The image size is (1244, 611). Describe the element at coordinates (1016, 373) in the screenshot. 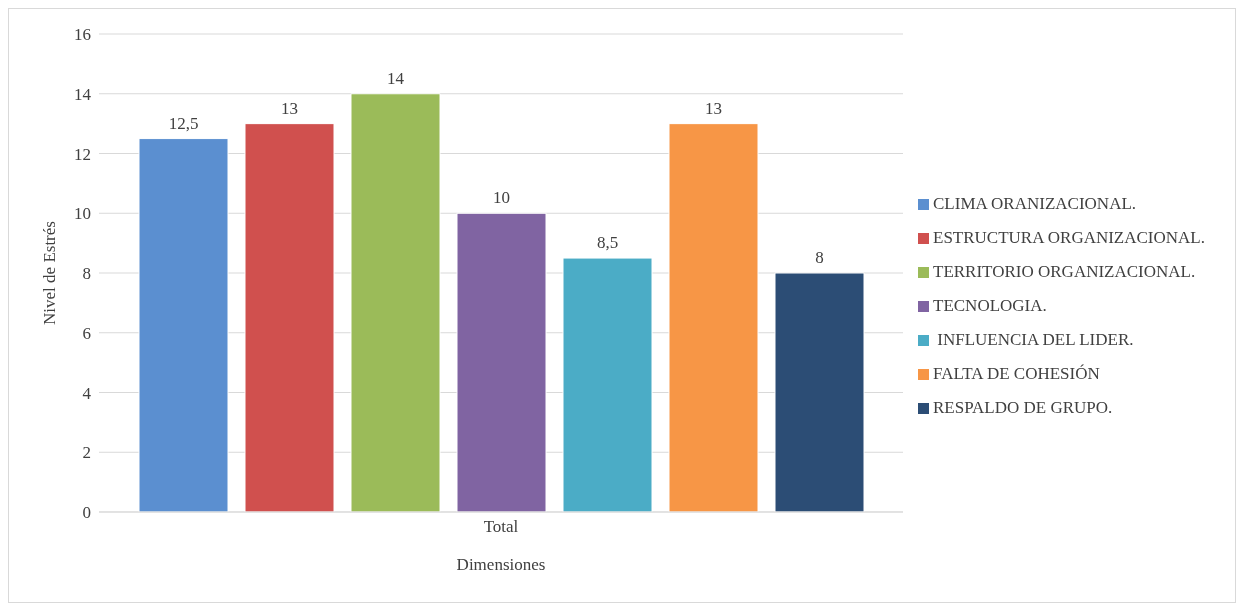

I see `legend-label: FALTA DE COHESIÓN` at that location.